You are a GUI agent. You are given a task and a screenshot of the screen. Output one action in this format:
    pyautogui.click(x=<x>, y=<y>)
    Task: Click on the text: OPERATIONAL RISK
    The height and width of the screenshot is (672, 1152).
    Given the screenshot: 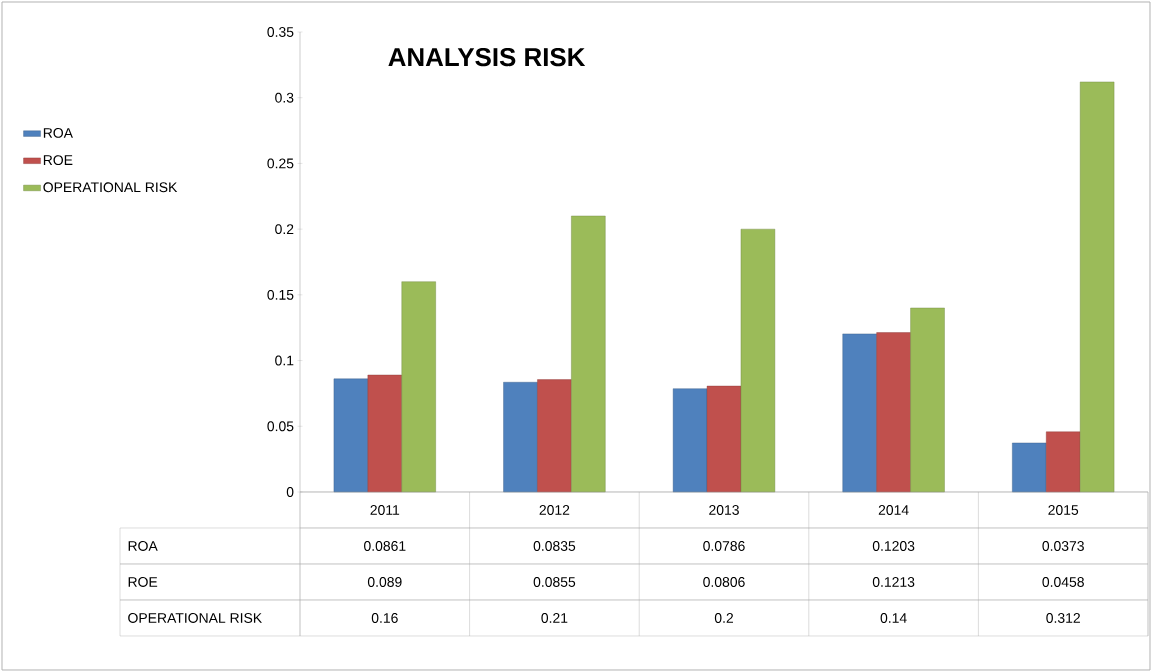 What is the action you would take?
    pyautogui.click(x=195, y=618)
    